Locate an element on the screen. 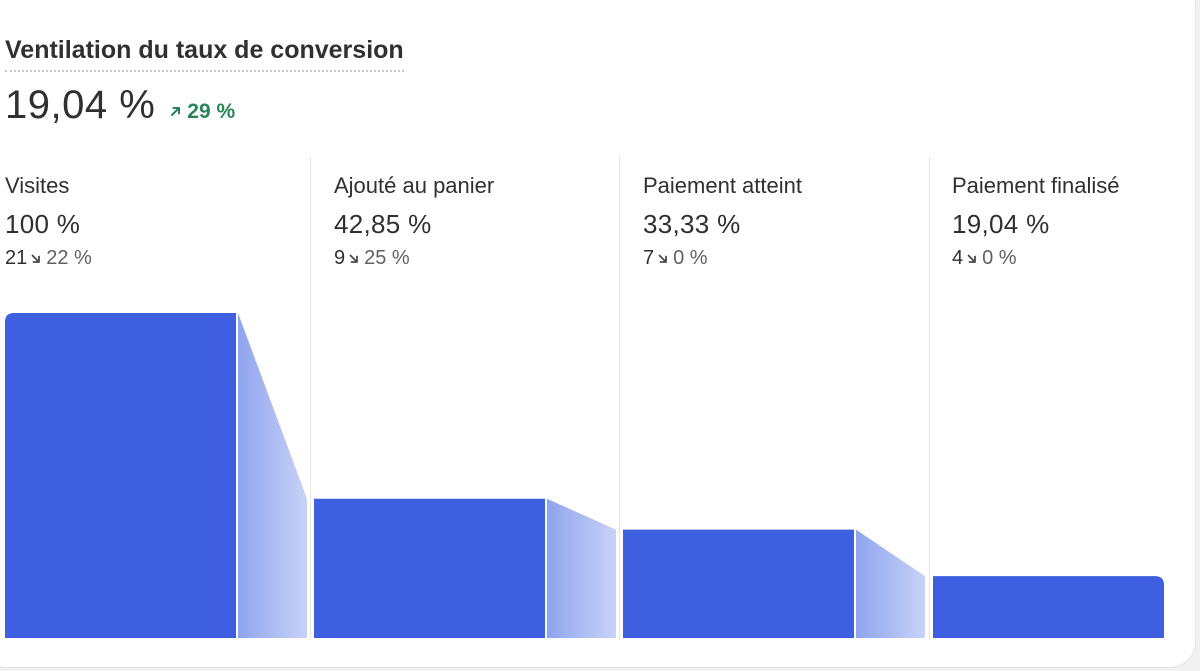 The height and width of the screenshot is (671, 1200). headline-change: 29 % is located at coordinates (202, 112).